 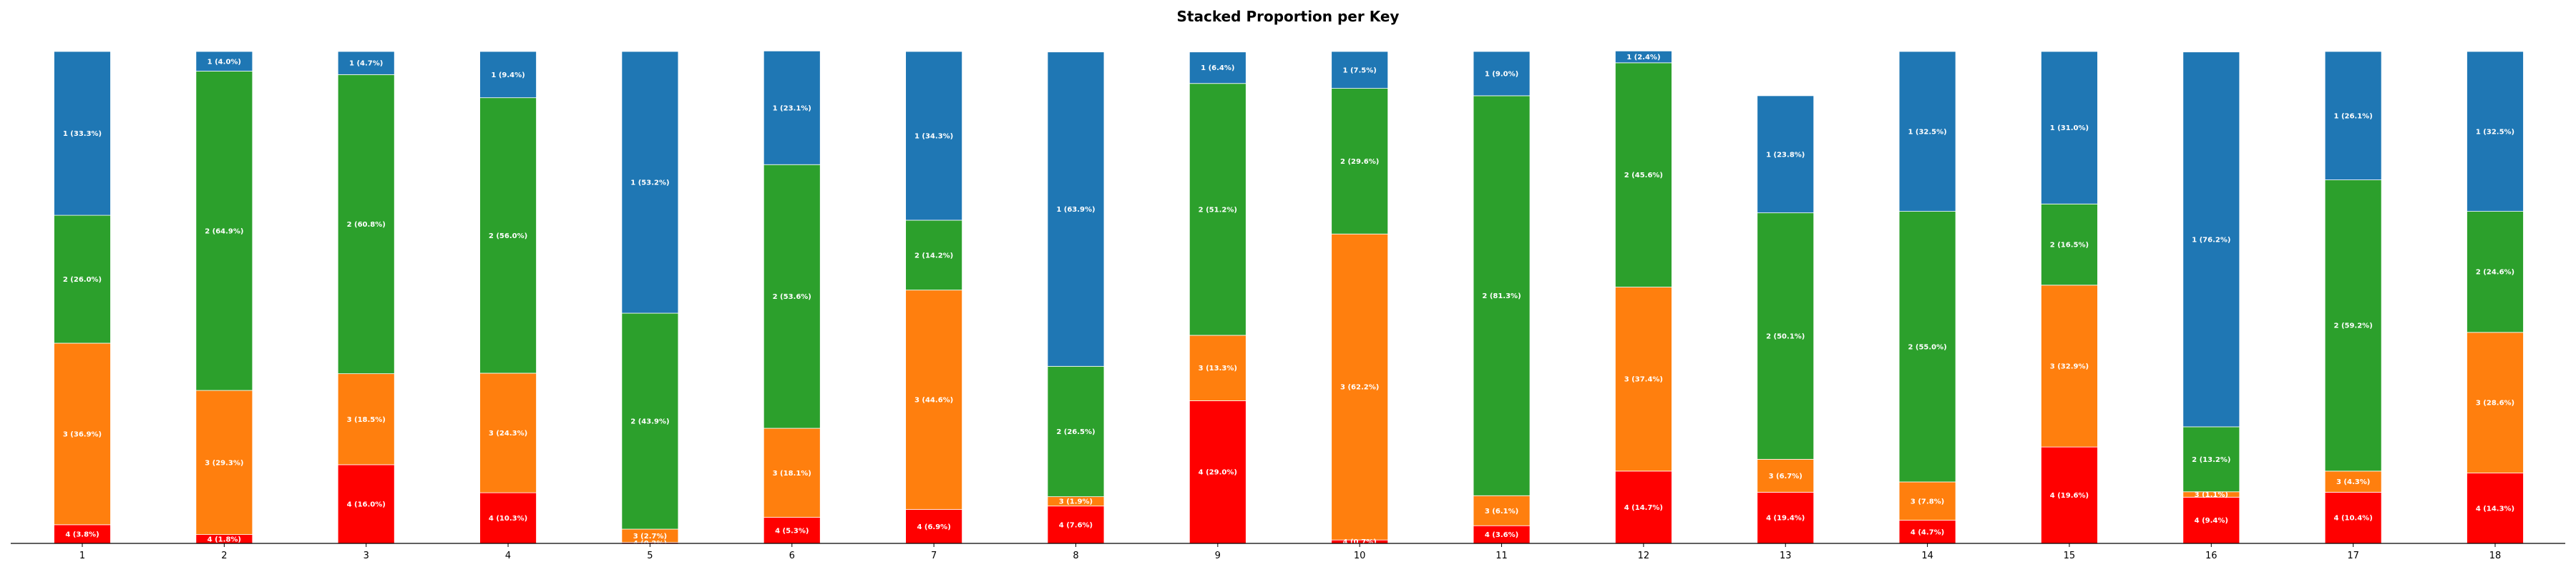 I want to click on segment-label-key-6-series-4: 4 (5.3%), so click(x=792, y=531).